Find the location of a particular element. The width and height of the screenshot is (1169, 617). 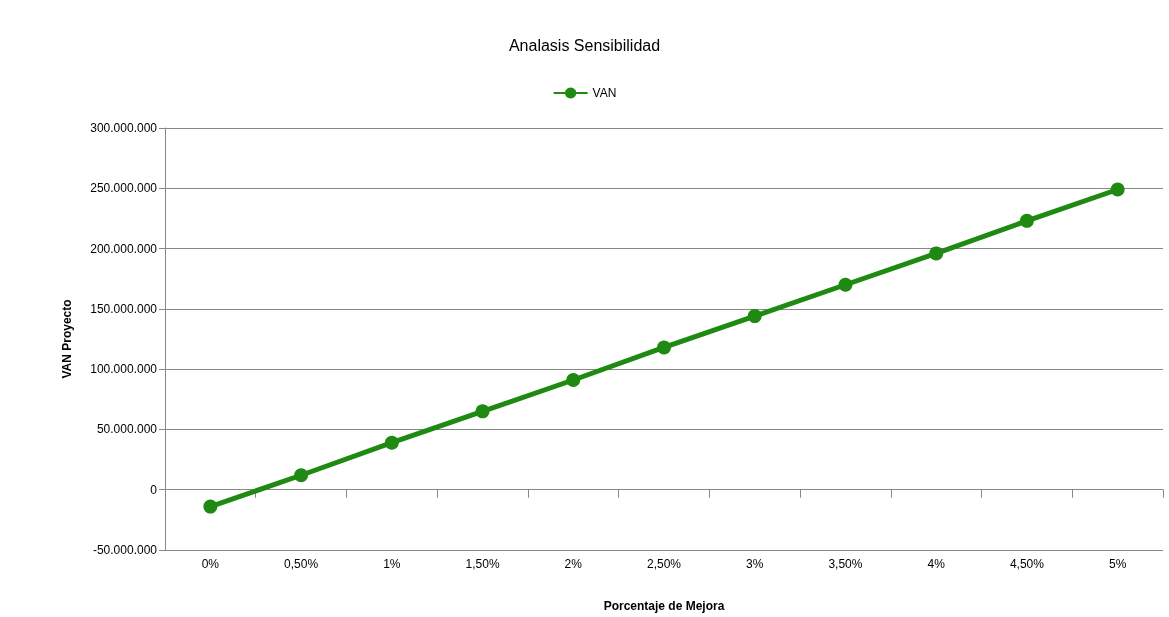

chart-title: Analasis Sensibilidad is located at coordinates (584, 45).